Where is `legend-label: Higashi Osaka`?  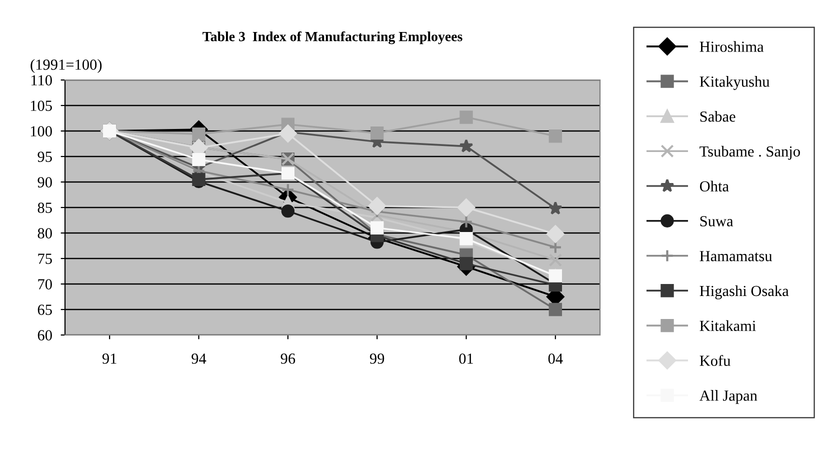 legend-label: Higashi Osaka is located at coordinates (744, 292).